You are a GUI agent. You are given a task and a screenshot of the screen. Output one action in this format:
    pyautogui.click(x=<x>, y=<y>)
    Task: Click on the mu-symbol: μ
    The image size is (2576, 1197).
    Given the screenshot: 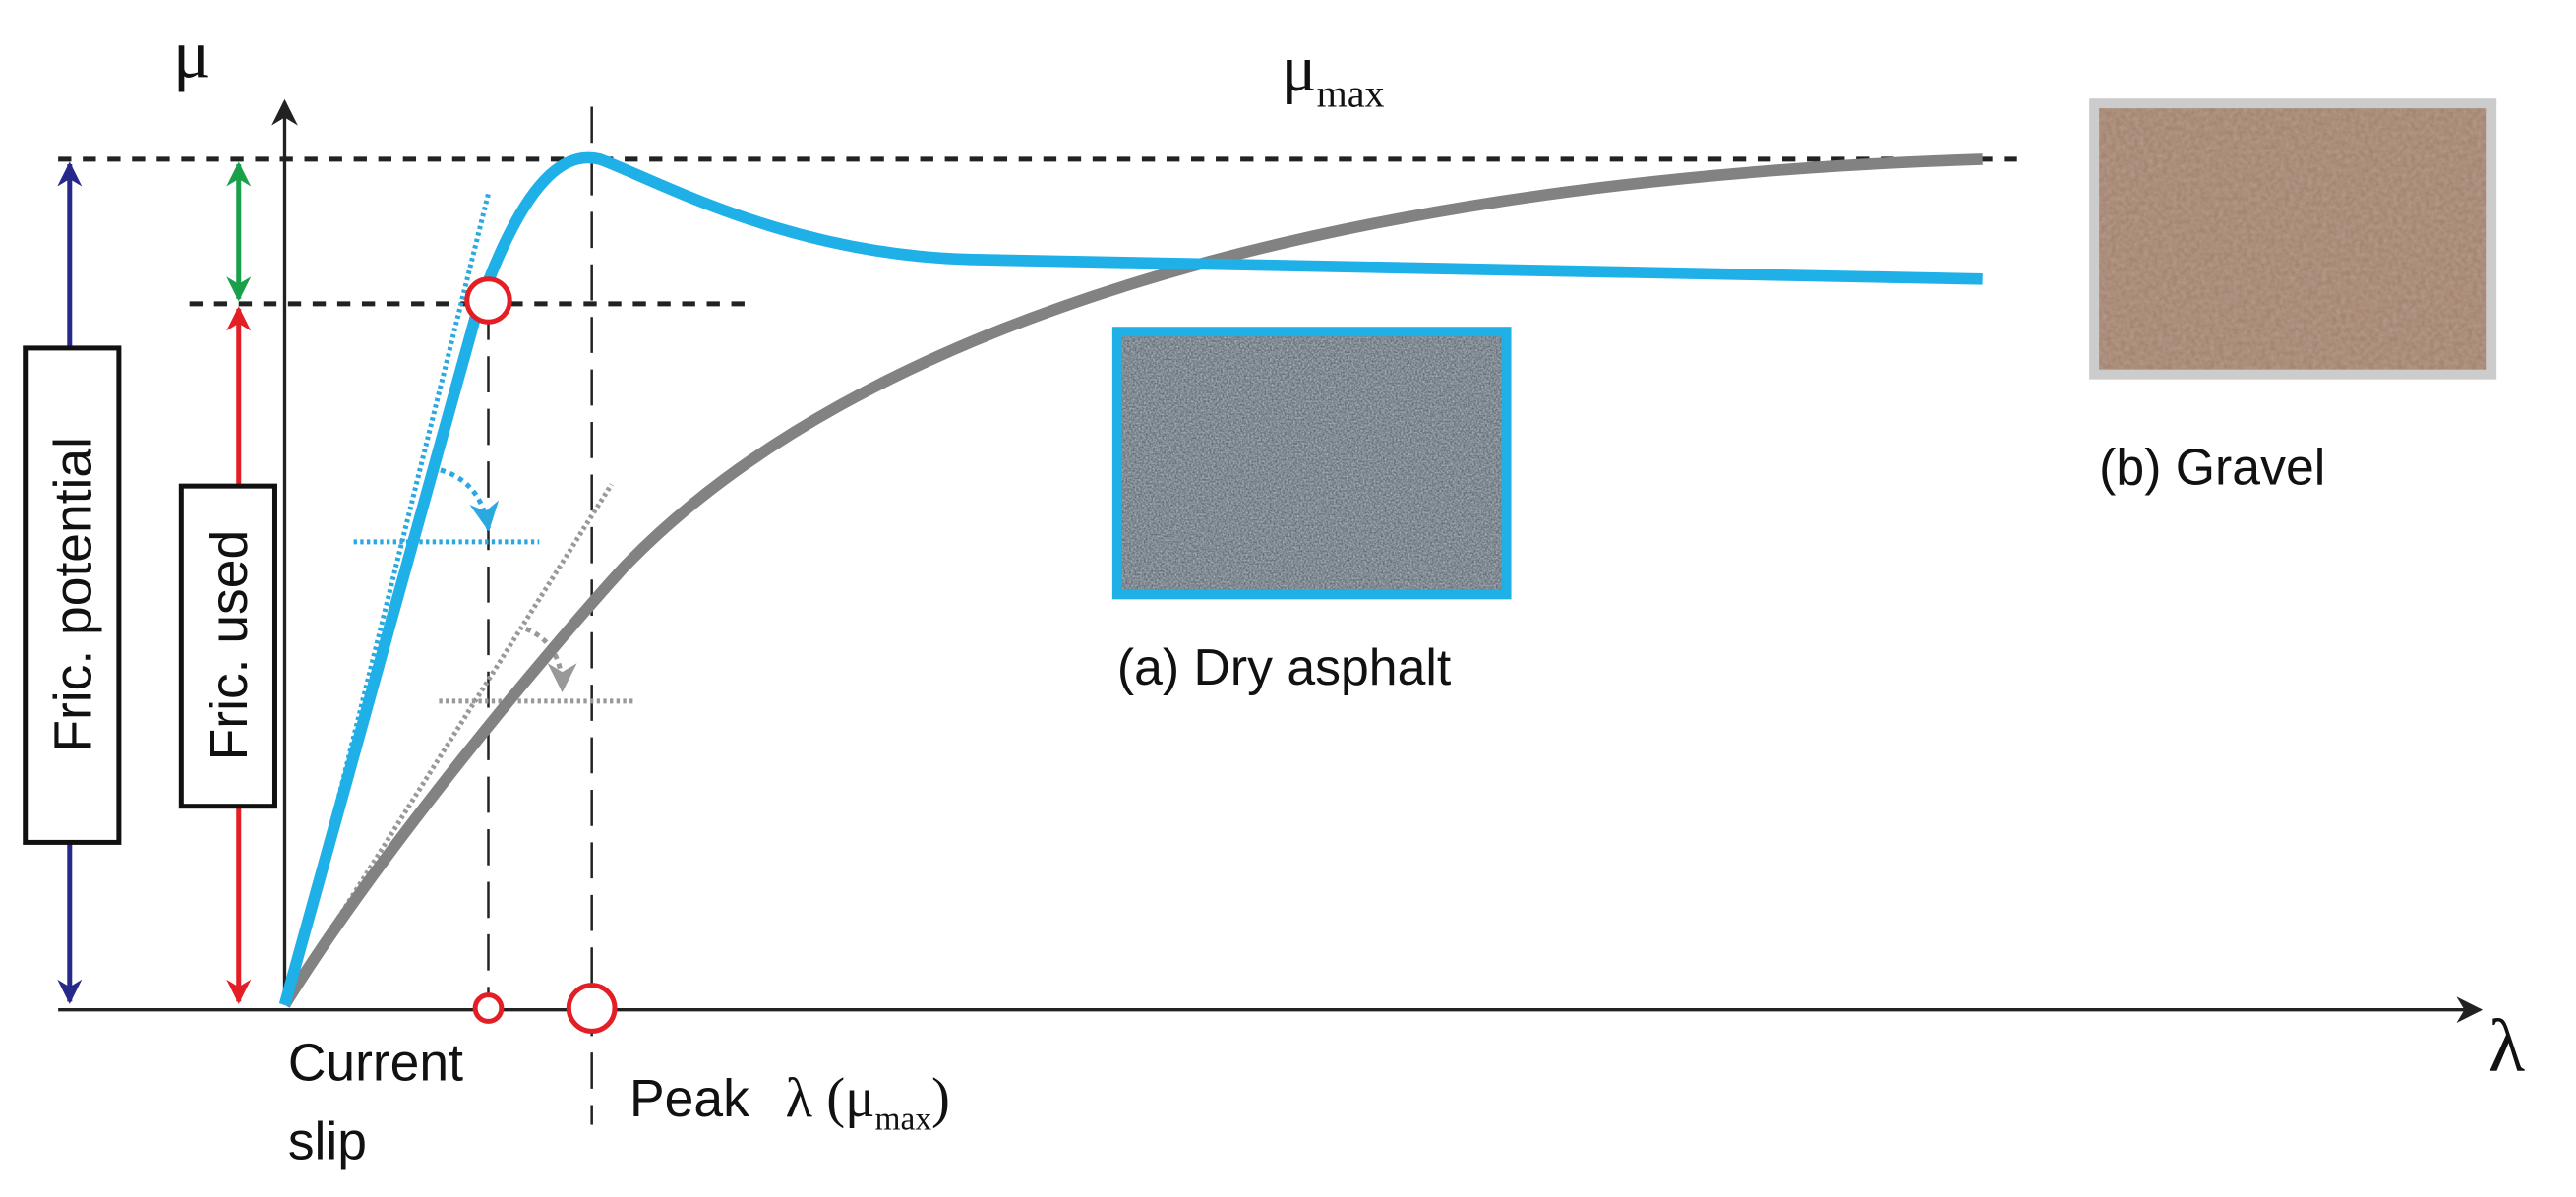 What is the action you would take?
    pyautogui.click(x=1300, y=69)
    